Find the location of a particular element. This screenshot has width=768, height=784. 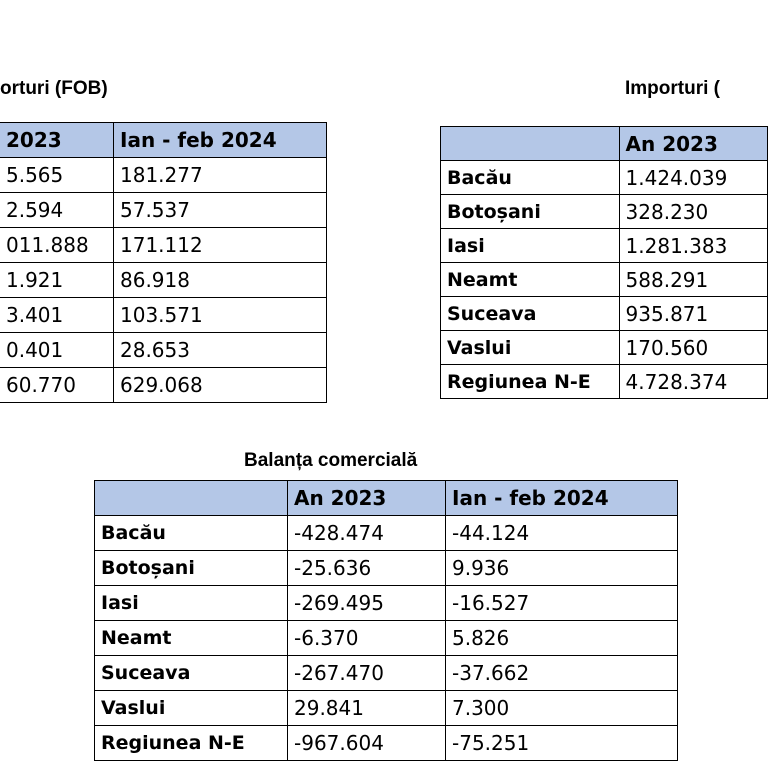

row: Bacău -428.474 -44.124 is located at coordinates (386, 533).